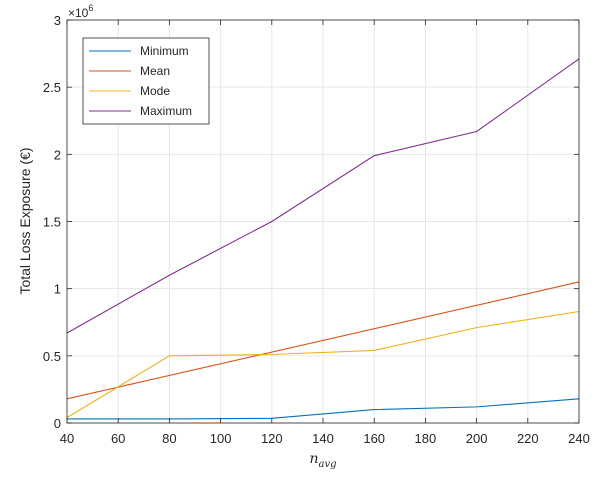 This screenshot has height=479, width=615. I want to click on x-tick-label: 60, so click(118, 438).